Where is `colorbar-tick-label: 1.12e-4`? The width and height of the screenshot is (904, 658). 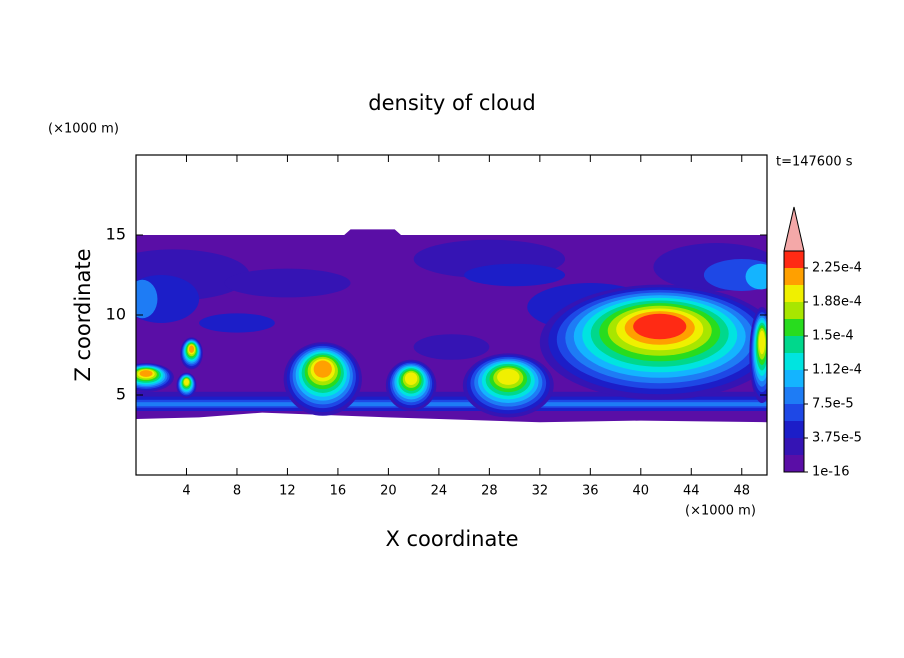
colorbar-tick-label: 1.12e-4 is located at coordinates (837, 370).